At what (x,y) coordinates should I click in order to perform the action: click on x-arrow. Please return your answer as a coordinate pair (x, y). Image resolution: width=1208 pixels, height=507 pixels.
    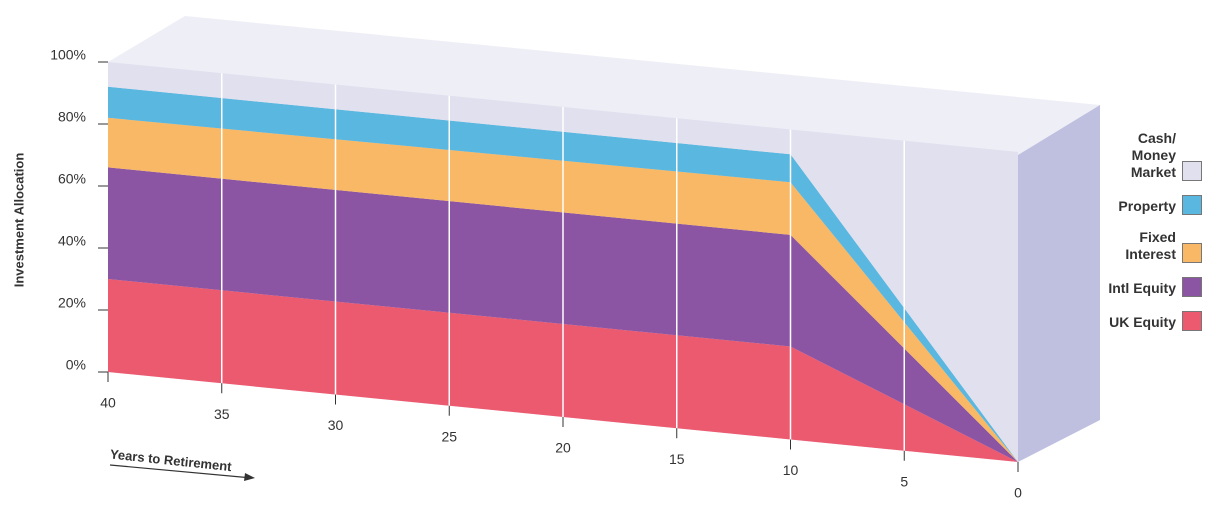
    Looking at the image, I should click on (181, 471).